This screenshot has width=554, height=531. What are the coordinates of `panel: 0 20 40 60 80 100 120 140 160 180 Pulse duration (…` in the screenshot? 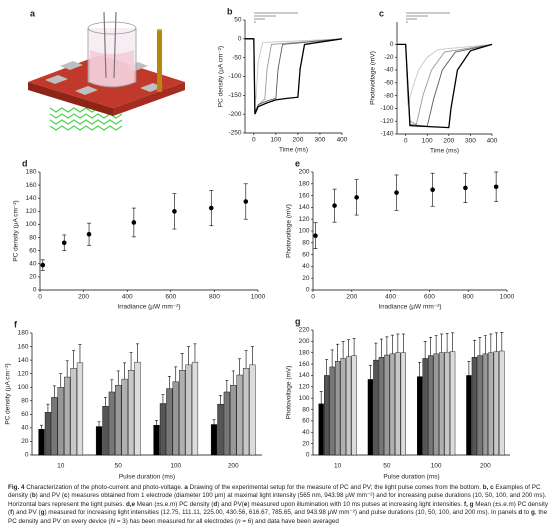 It's located at (133, 400).